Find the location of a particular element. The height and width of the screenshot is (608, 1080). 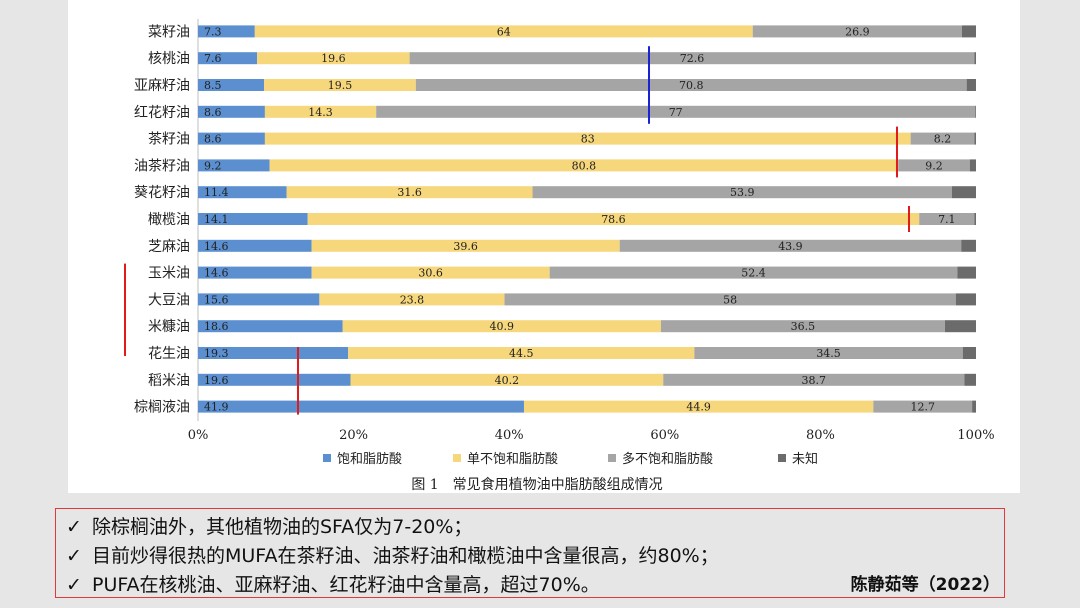

x-tick-label: 0% is located at coordinates (198, 435).